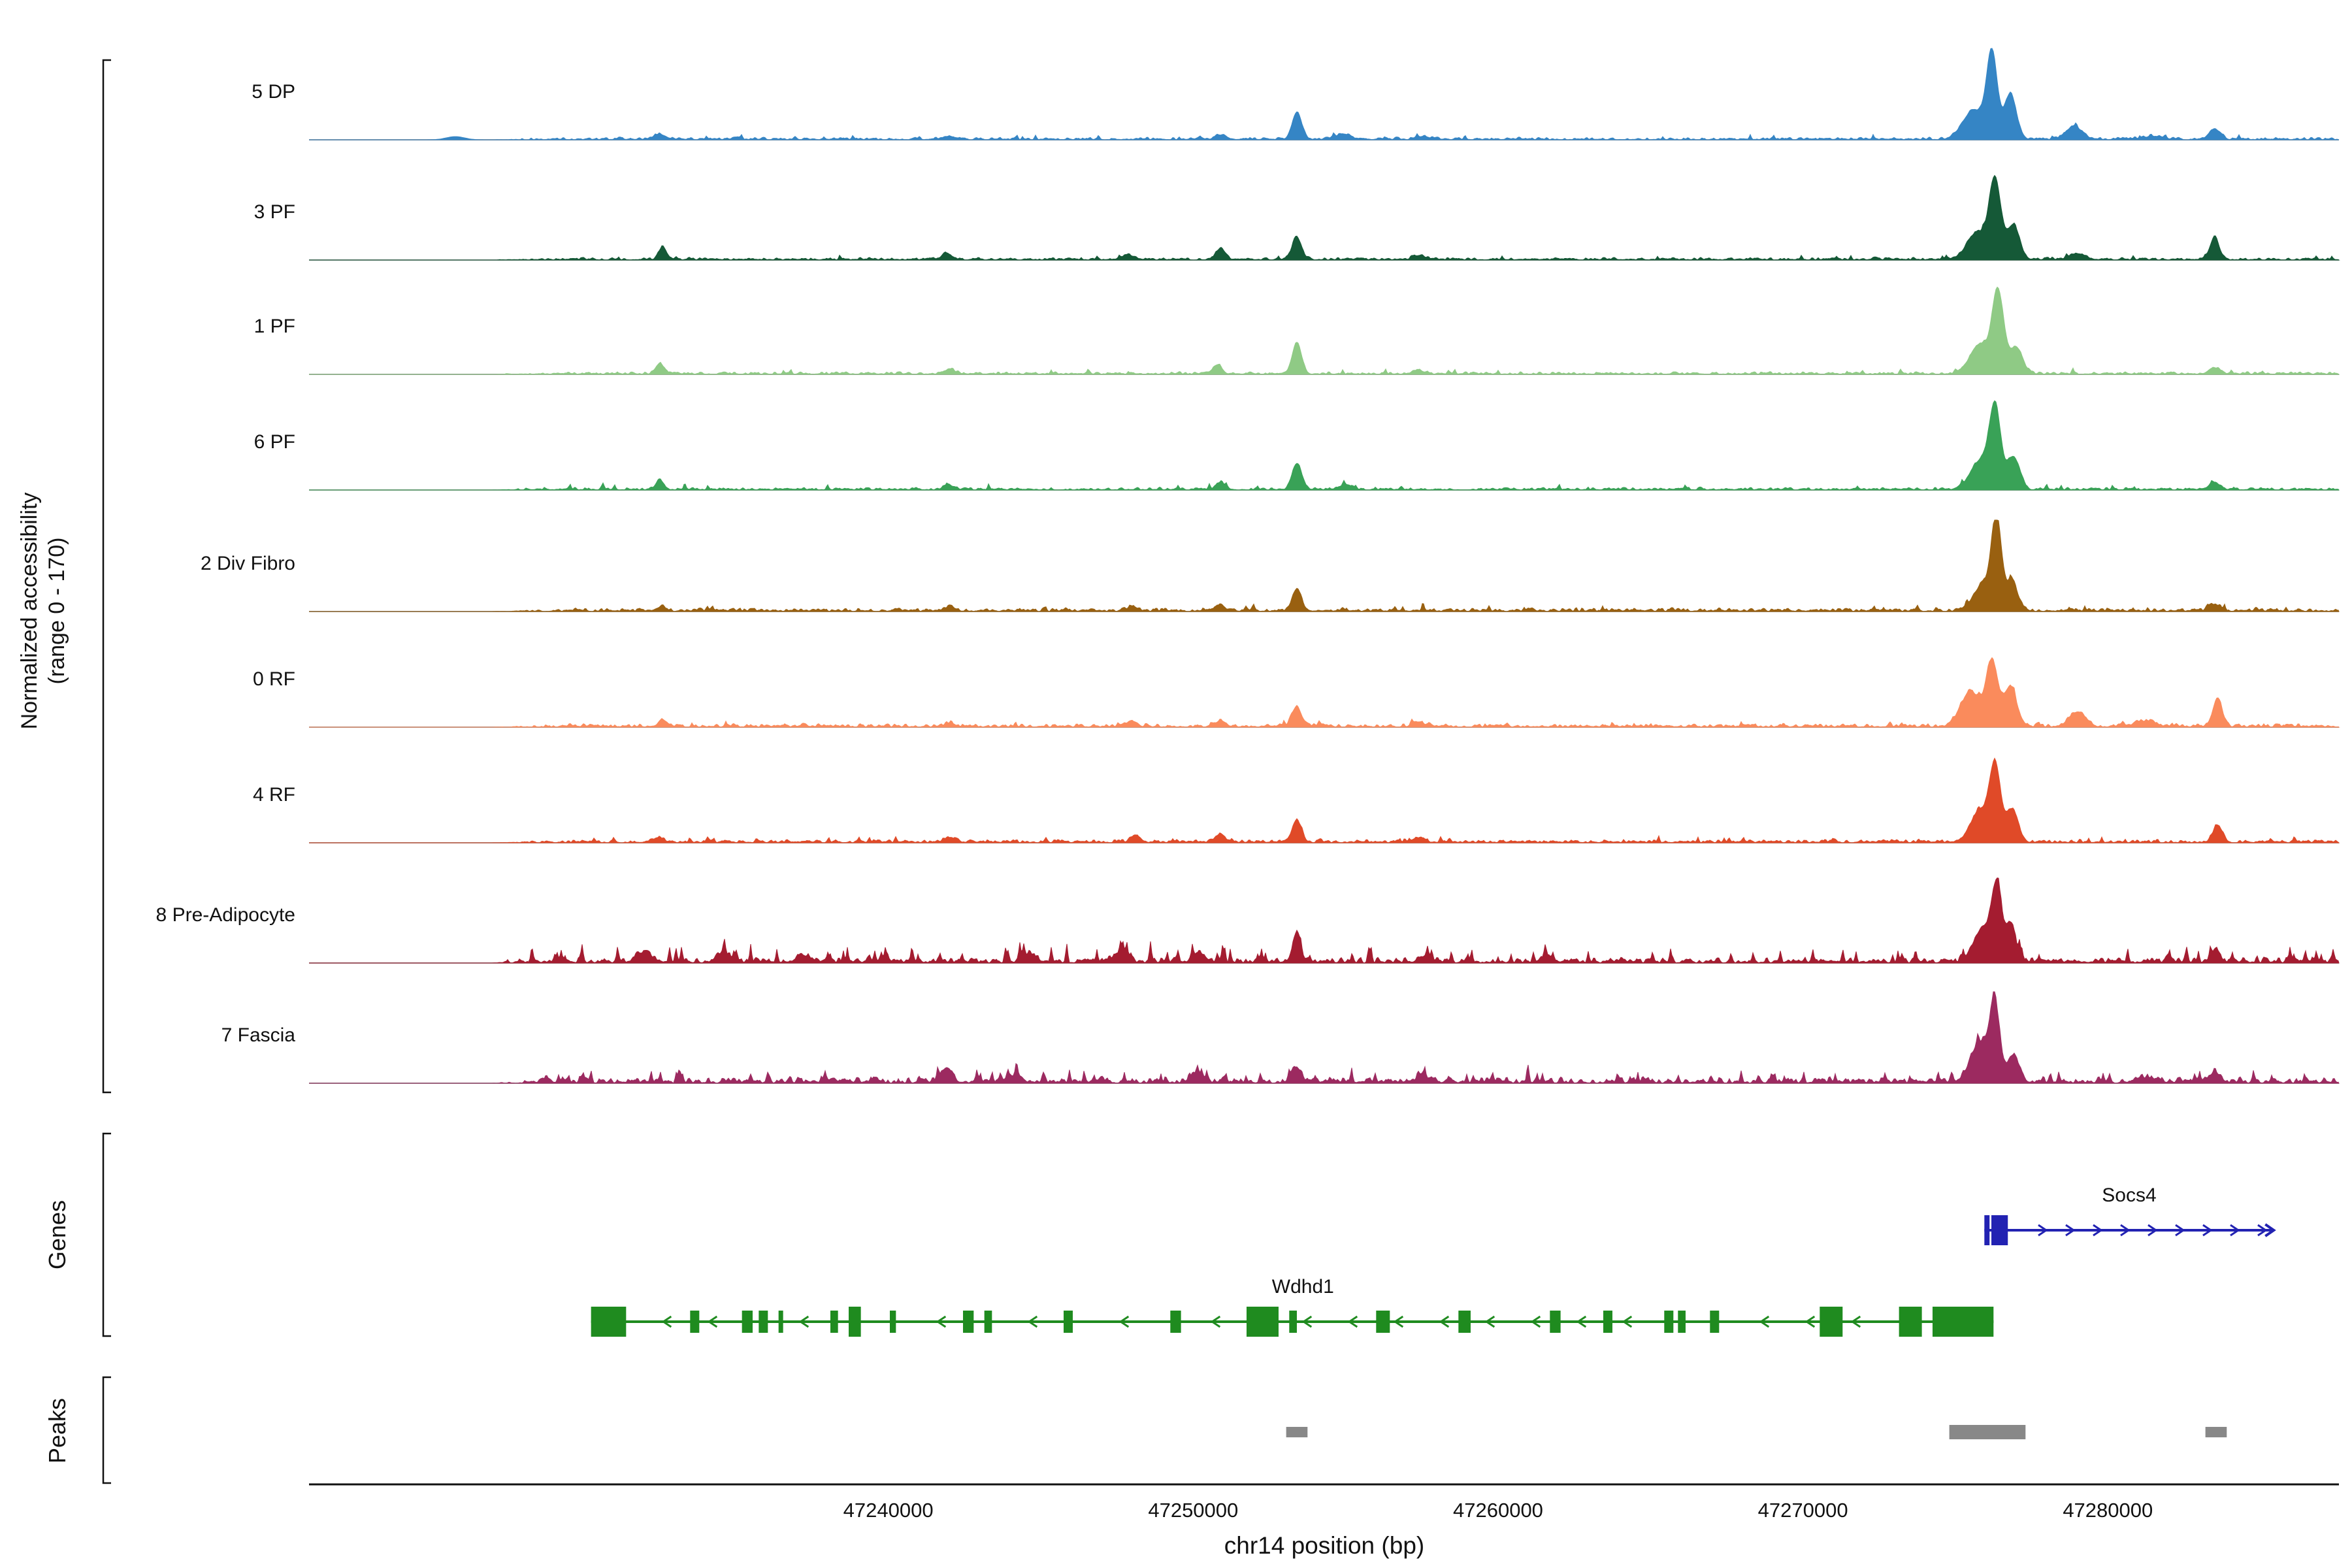 The width and height of the screenshot is (2352, 1568). I want to click on x-tick-label: 47240000, so click(888, 1510).